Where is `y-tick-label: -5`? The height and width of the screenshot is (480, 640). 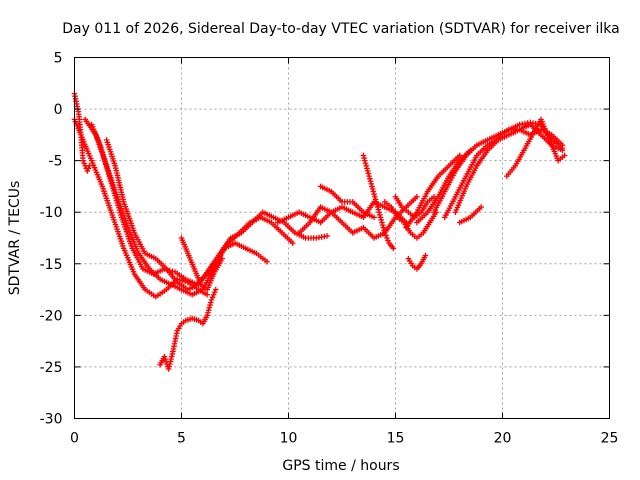 y-tick-label: -5 is located at coordinates (56, 162).